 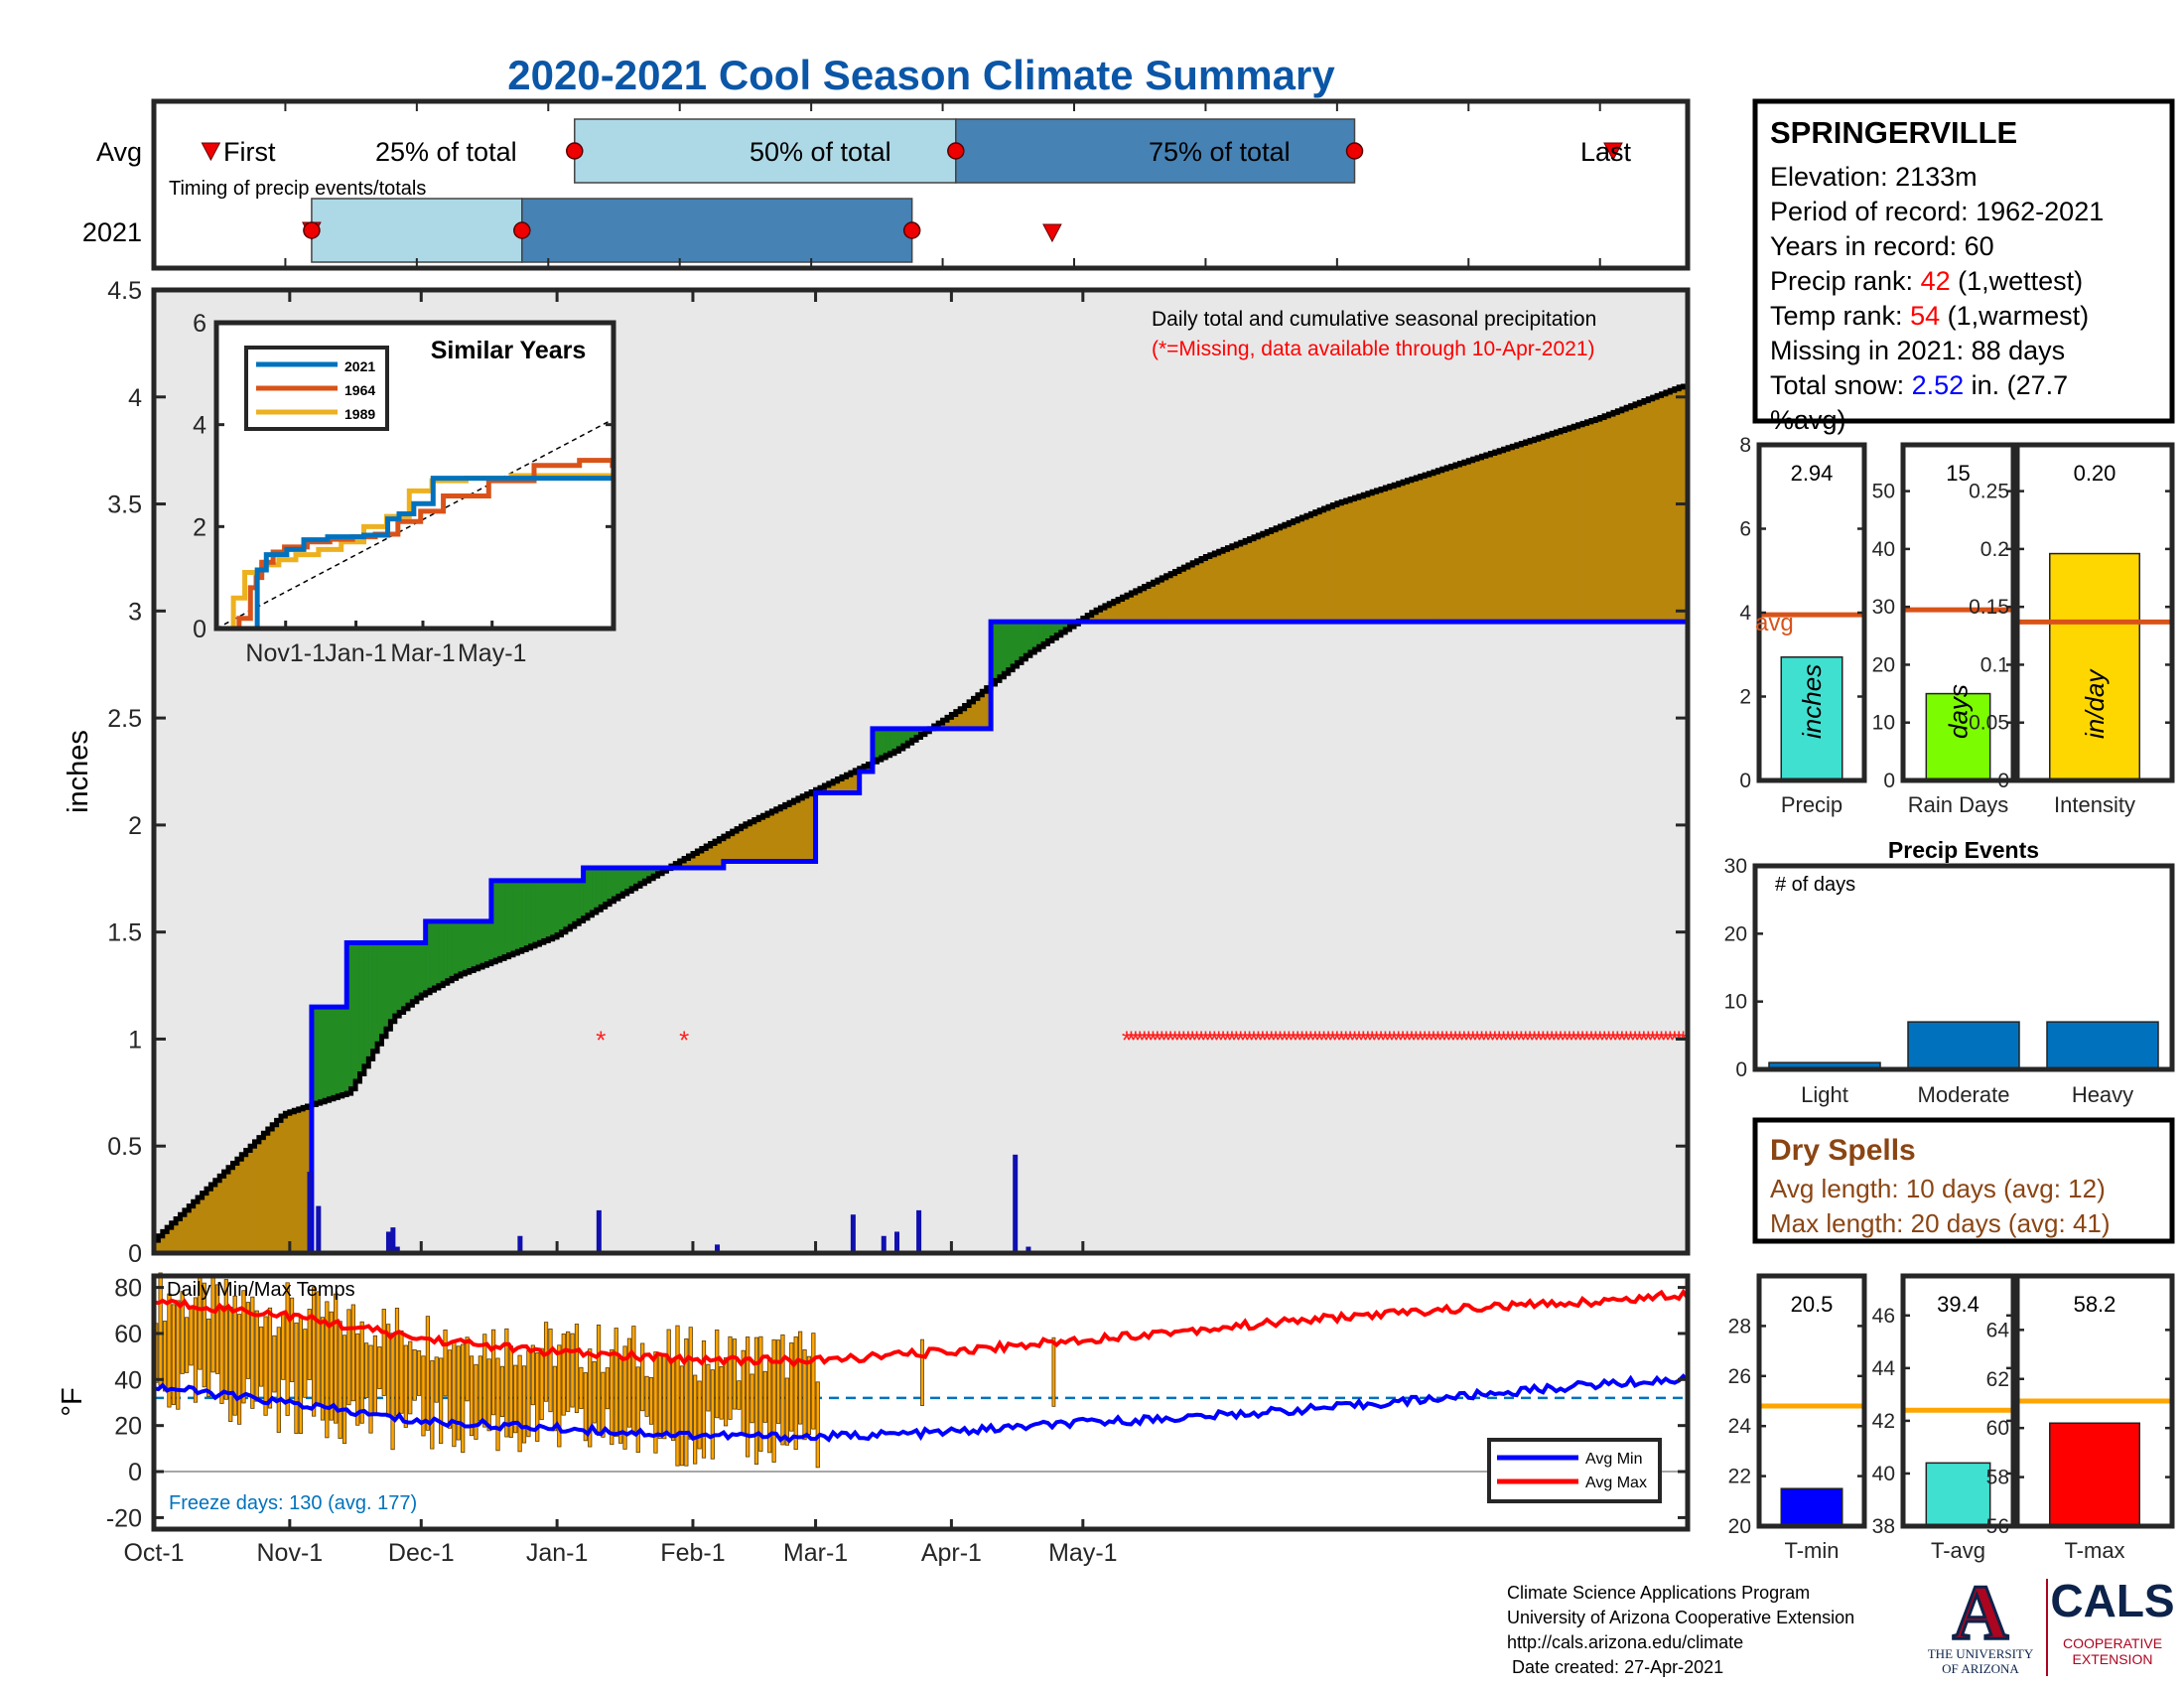 What do you see at coordinates (1812, 804) in the screenshot?
I see `precip-panel-xlabel: Precip` at bounding box center [1812, 804].